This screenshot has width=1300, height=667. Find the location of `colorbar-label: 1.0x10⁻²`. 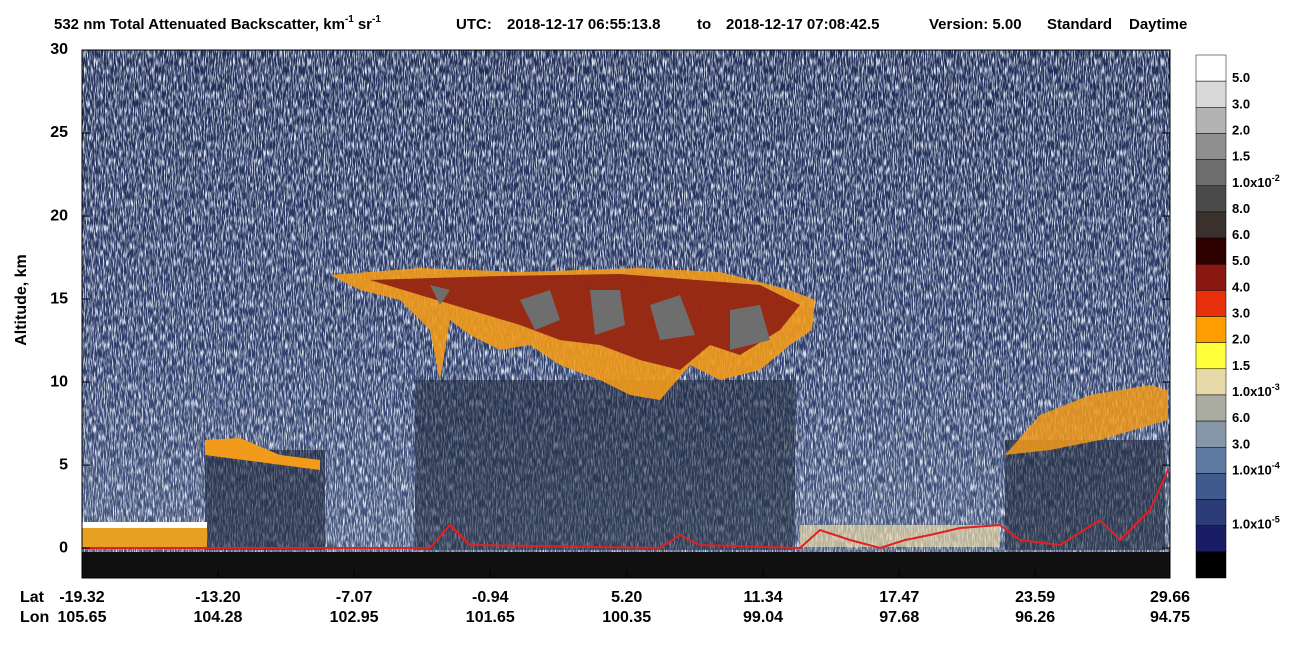

colorbar-label: 1.0x10⁻² is located at coordinates (1256, 181).